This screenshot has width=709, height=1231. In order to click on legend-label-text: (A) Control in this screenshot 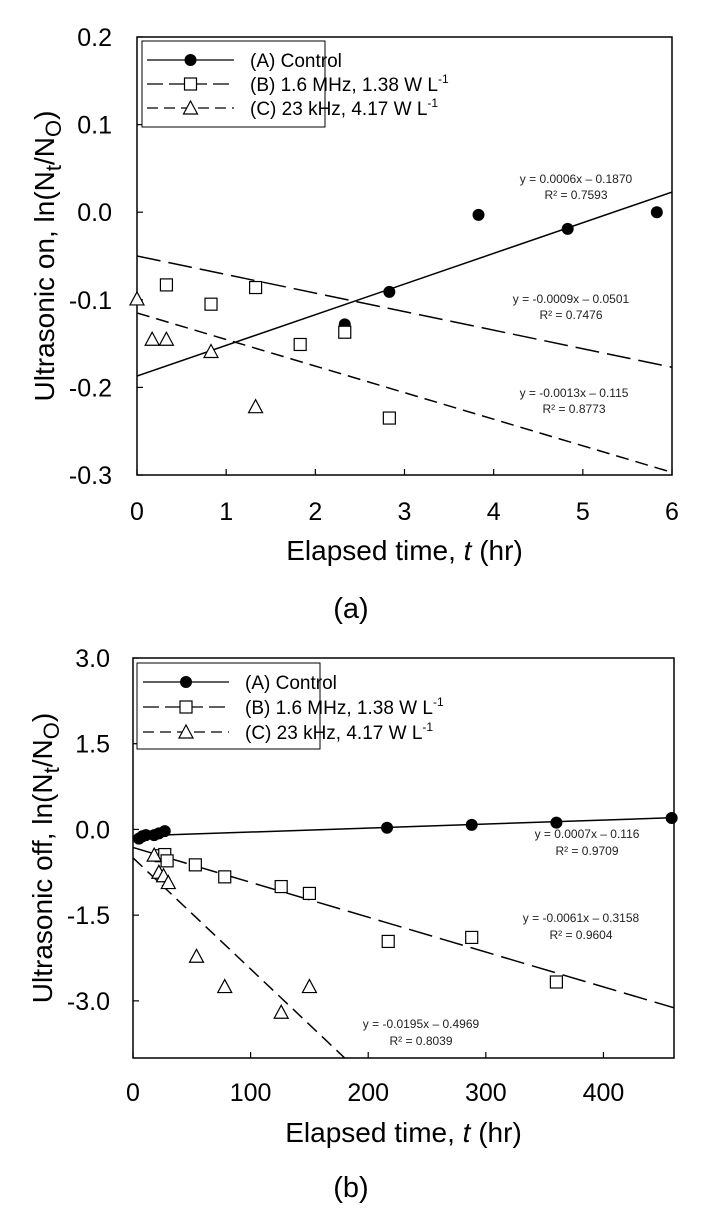, I will do `click(296, 61)`.